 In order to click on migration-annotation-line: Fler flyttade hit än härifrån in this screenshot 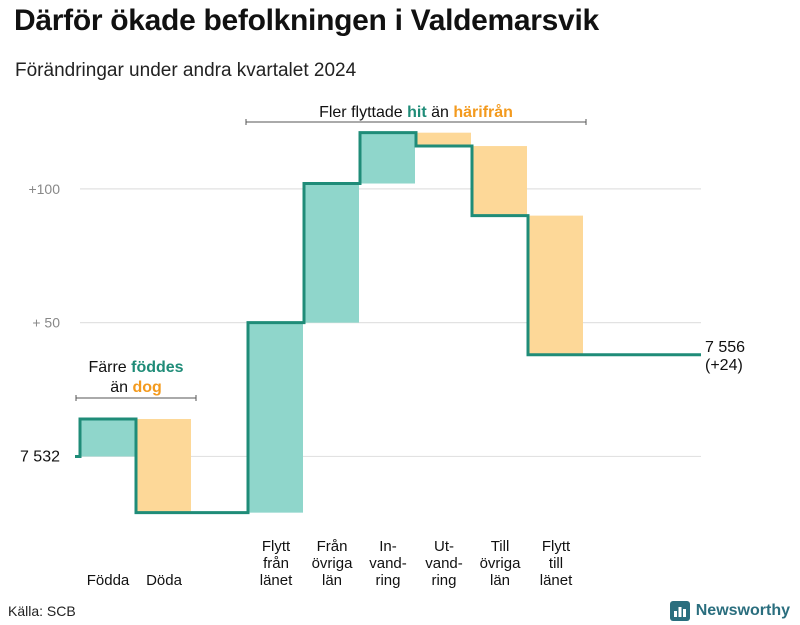, I will do `click(416, 112)`.